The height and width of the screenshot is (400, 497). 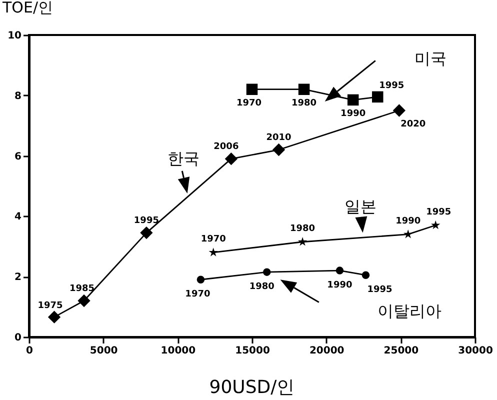 I want to click on annotation: 2006, so click(x=226, y=147).